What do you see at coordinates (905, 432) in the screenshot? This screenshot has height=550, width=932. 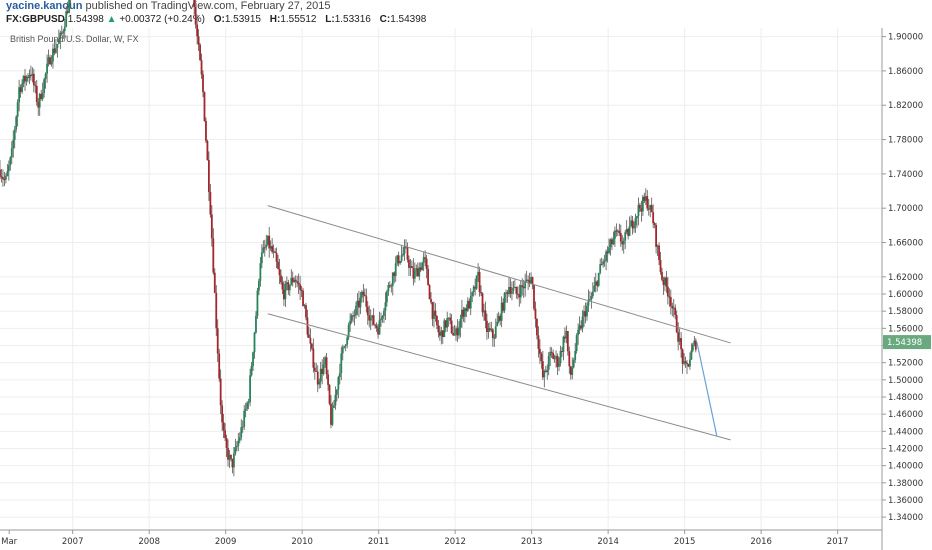 I see `y-tick-label: 1.44000` at bounding box center [905, 432].